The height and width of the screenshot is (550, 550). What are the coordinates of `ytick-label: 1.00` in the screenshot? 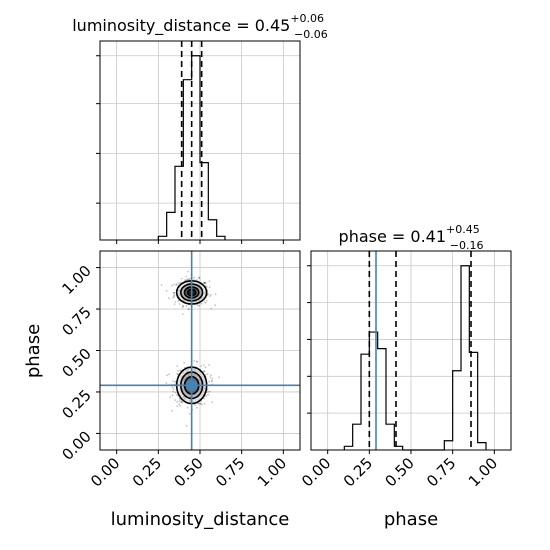 It's located at (76, 280).